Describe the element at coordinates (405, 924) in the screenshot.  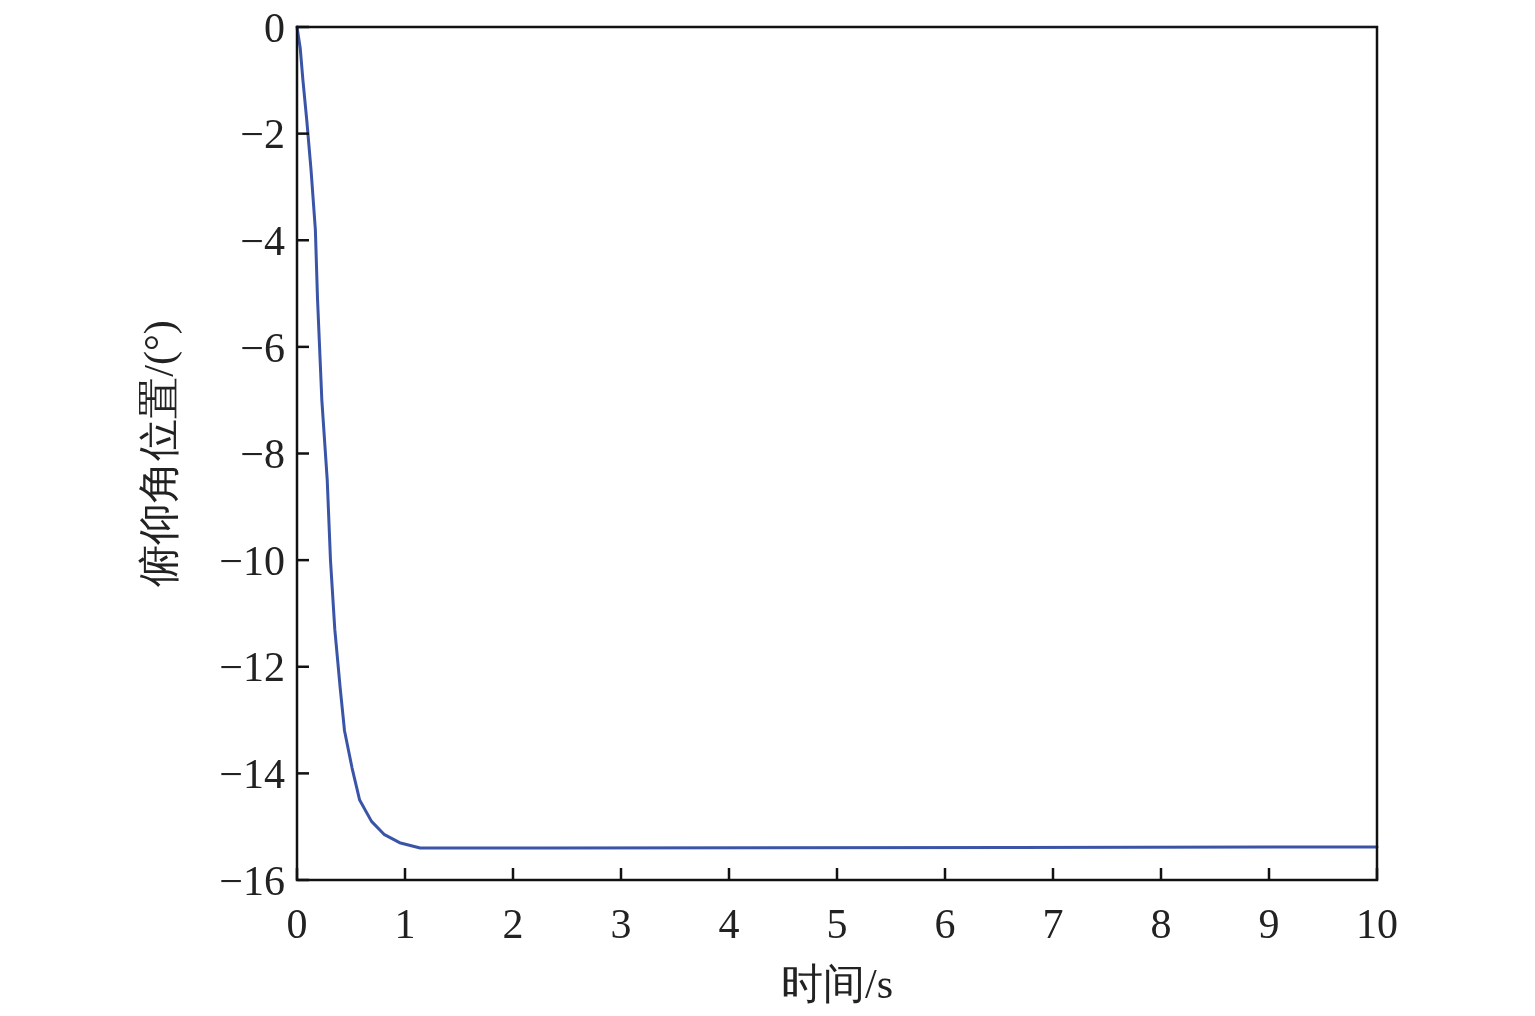
I see `x-tick-label: 1` at that location.